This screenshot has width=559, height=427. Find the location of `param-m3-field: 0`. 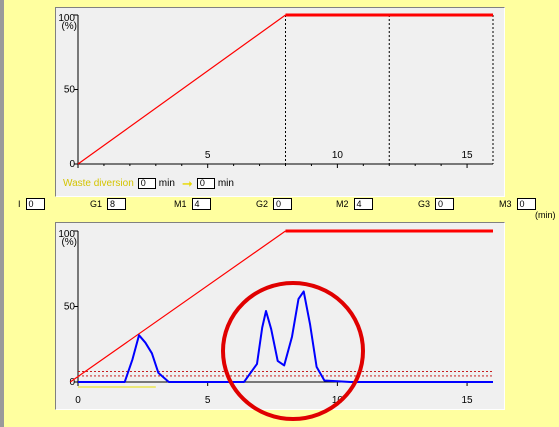

param-m3-field: 0 is located at coordinates (526, 204).